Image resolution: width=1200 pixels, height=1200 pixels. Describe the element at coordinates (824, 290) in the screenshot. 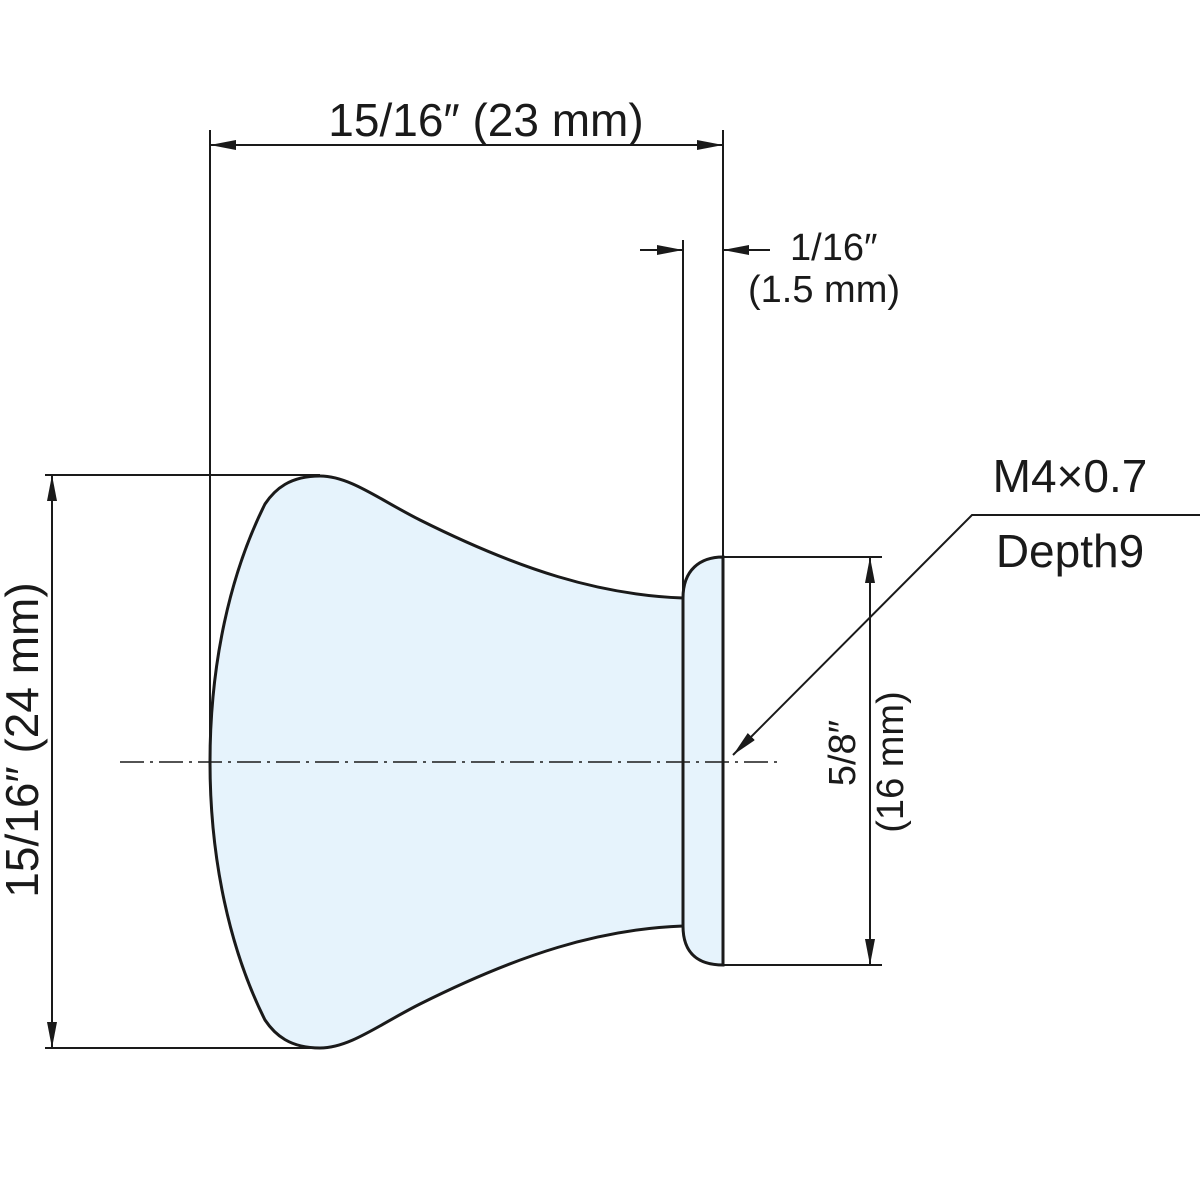

I see `thickness-label: (1.5 mm)` at that location.